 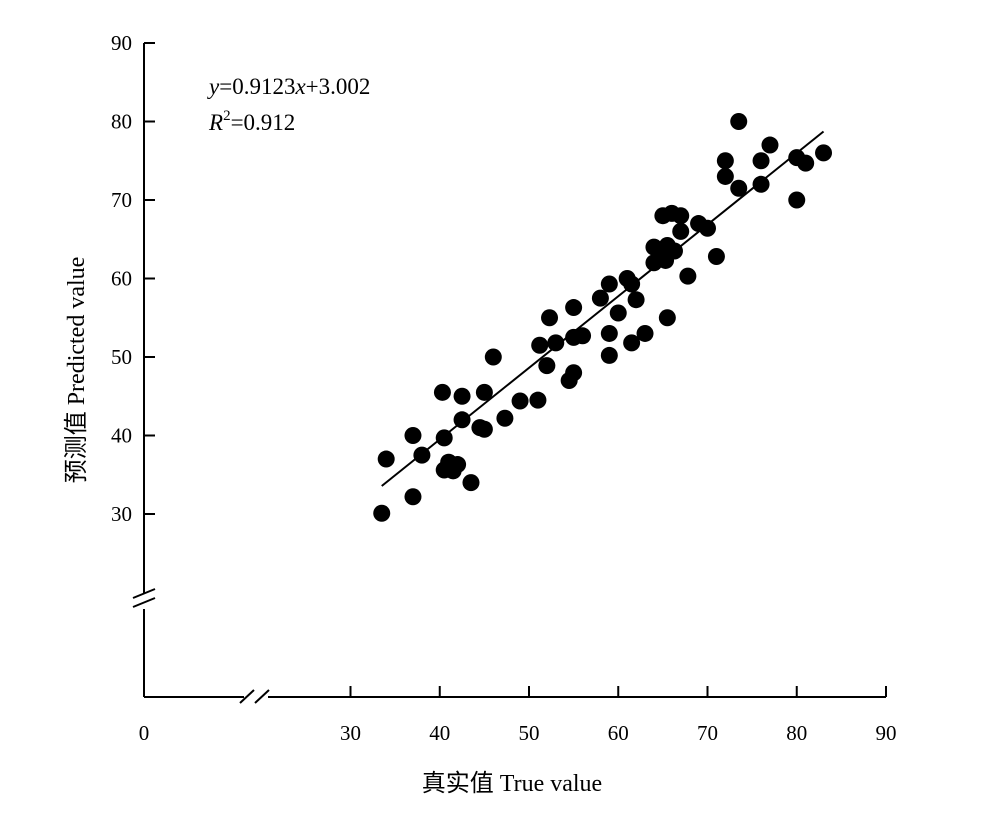 I want to click on y-tick-label: 50, so click(x=121, y=357).